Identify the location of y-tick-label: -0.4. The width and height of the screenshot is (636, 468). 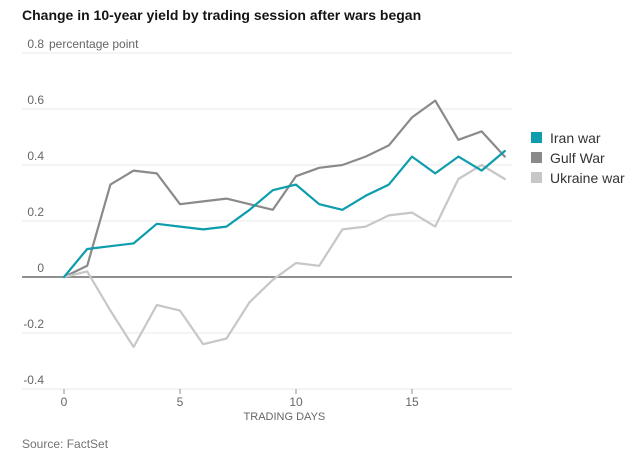
(33, 380).